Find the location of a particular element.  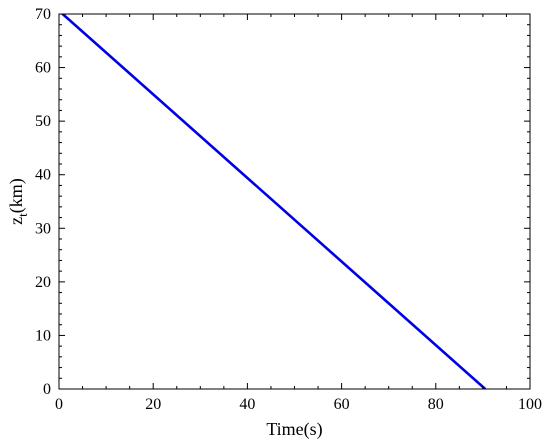

y-axis-title-unit: (km) is located at coordinates (16, 195).